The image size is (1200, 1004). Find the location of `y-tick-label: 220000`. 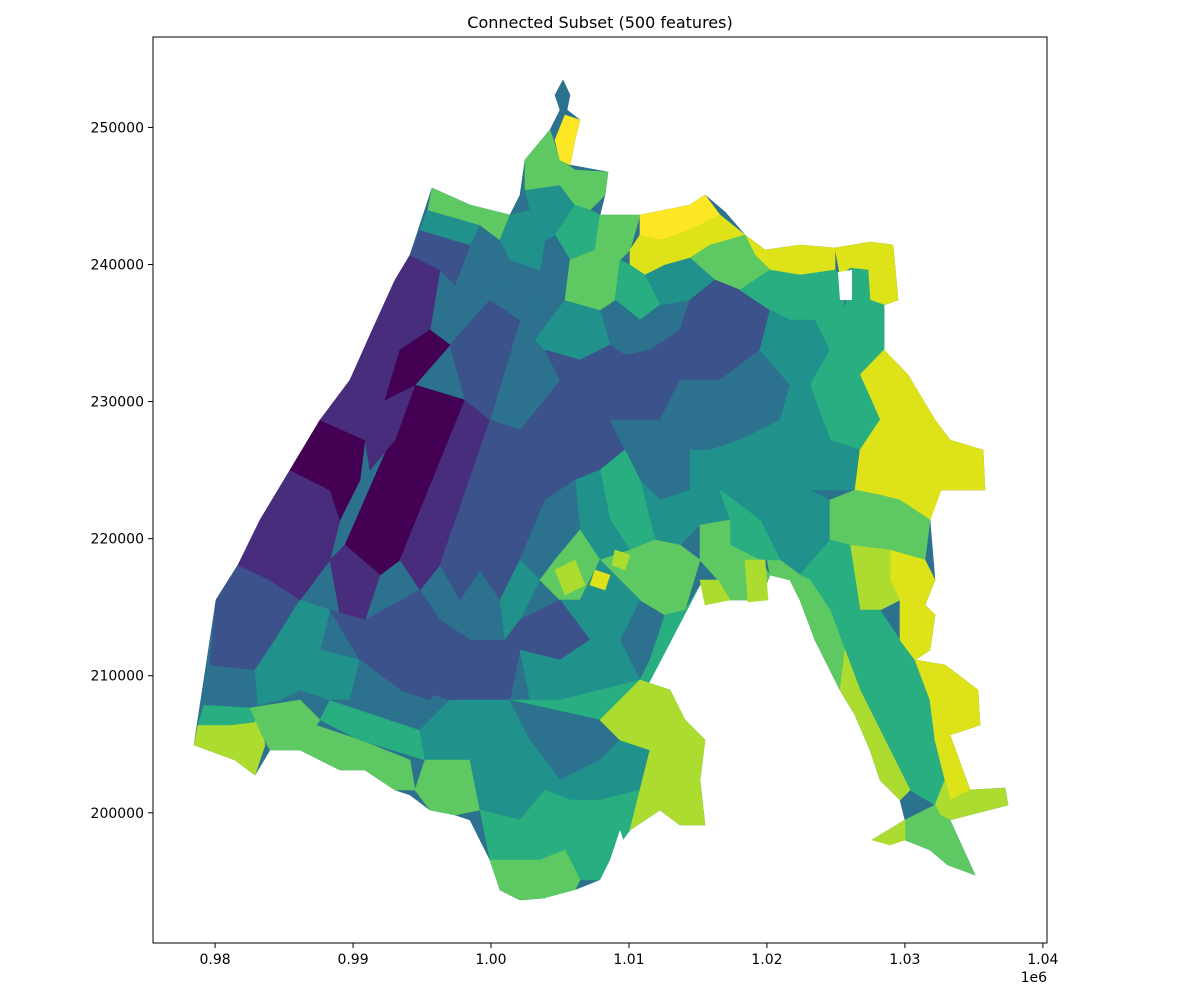

y-tick-label: 220000 is located at coordinates (117, 540).